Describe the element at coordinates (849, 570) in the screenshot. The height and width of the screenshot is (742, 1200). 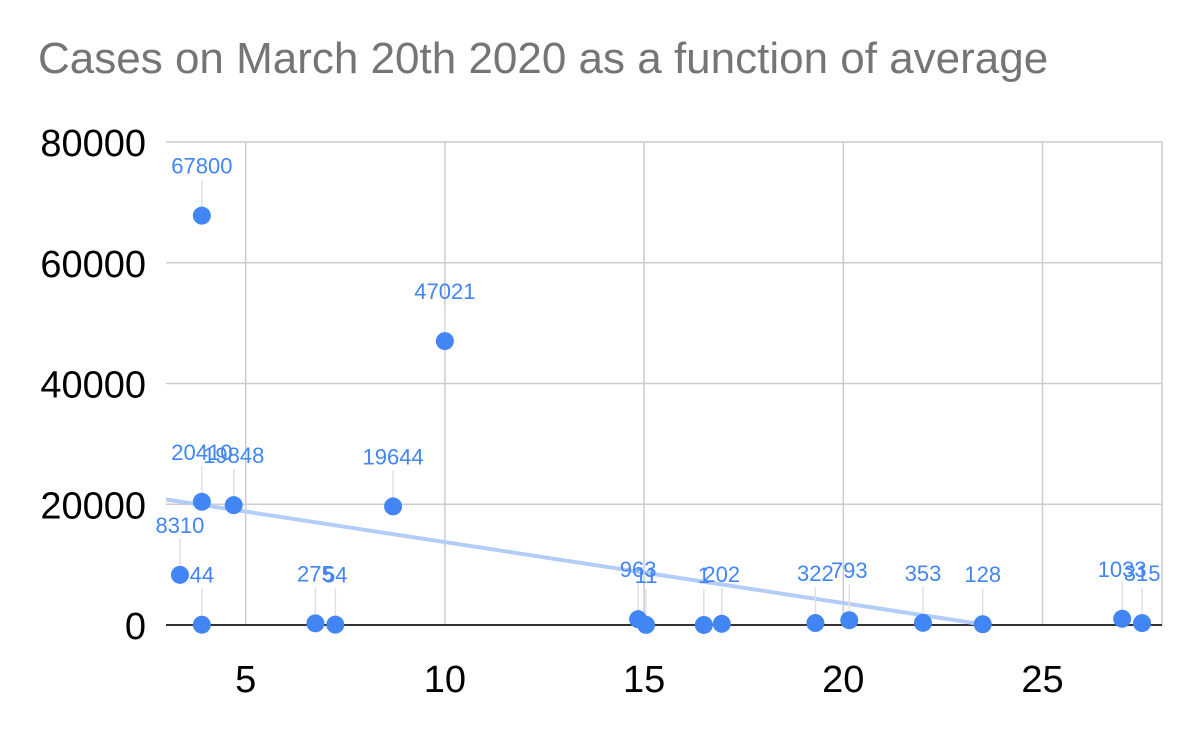
I see `data-label: 793` at that location.